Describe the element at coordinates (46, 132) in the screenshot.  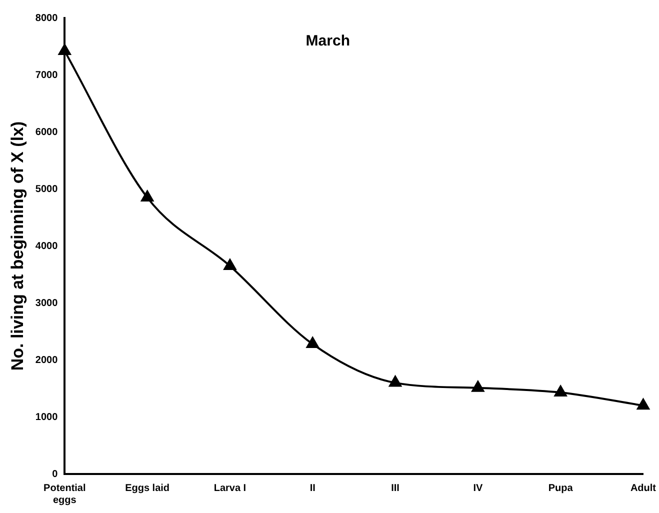
I see `y-tick-label: 6000` at that location.